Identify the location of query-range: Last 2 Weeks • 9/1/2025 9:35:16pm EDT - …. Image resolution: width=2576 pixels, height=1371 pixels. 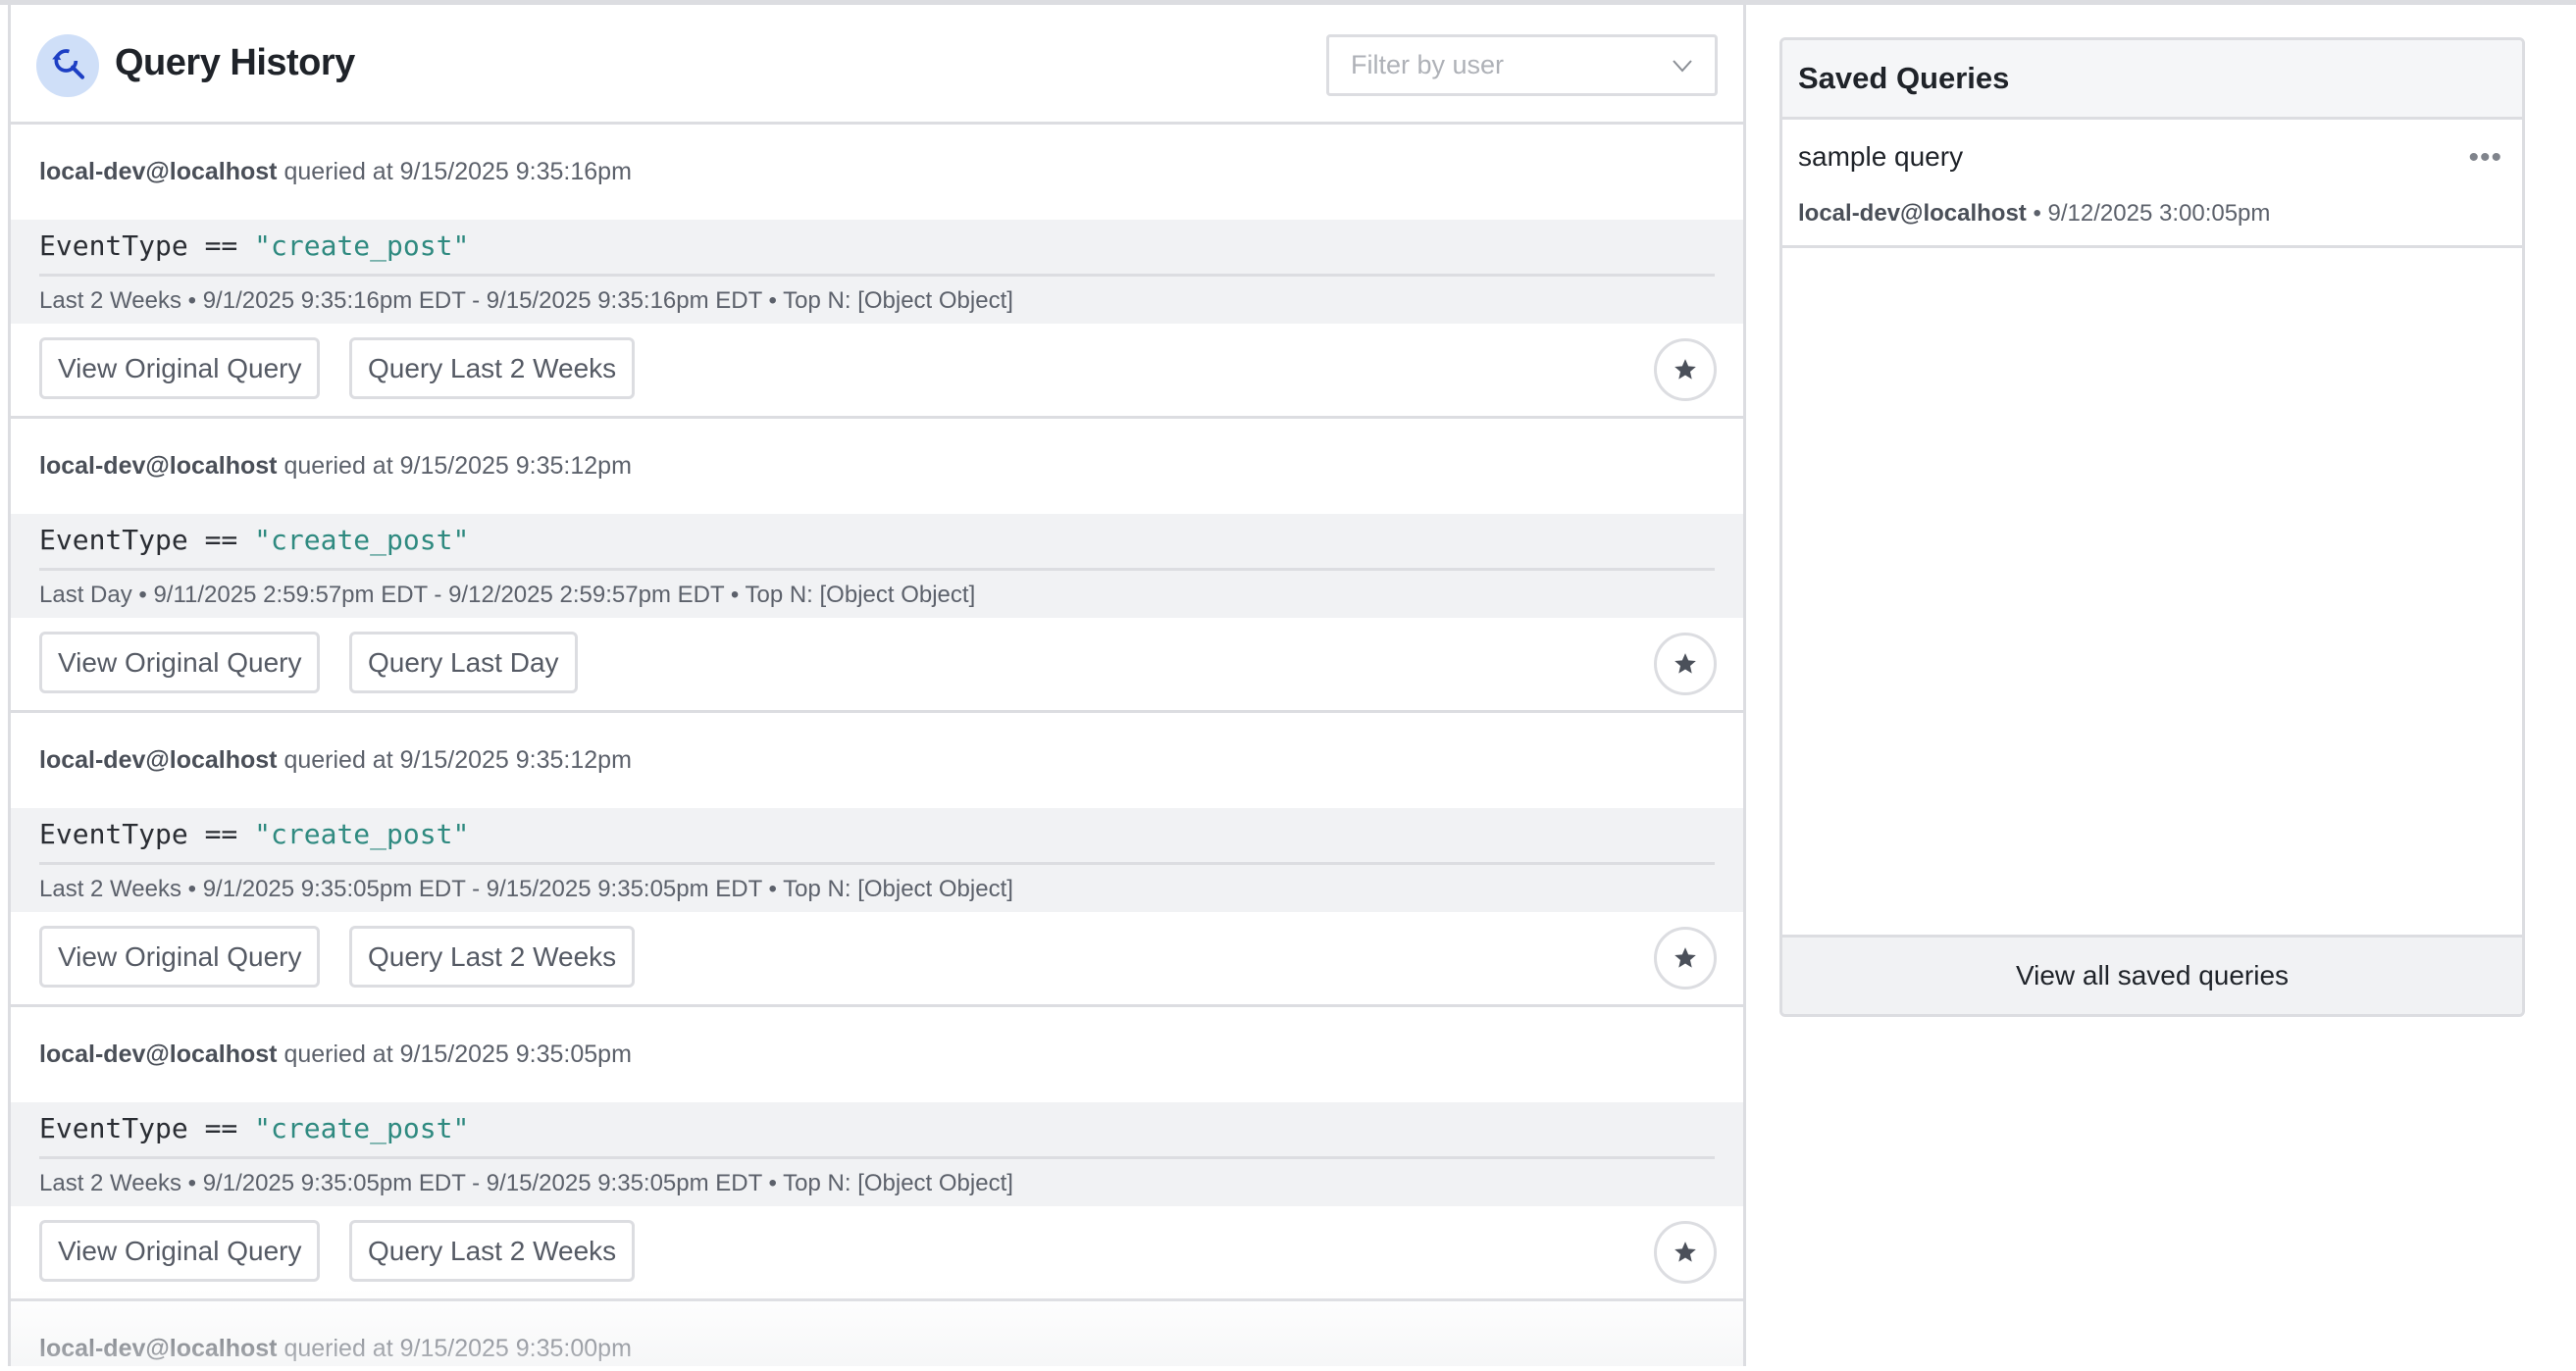
(526, 300).